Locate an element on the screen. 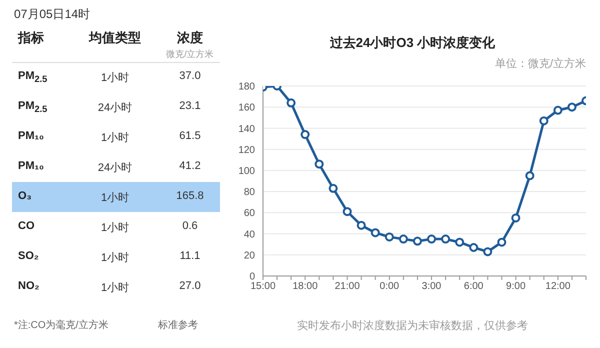 This screenshot has height=348, width=600. text: 61.5 is located at coordinates (190, 136).